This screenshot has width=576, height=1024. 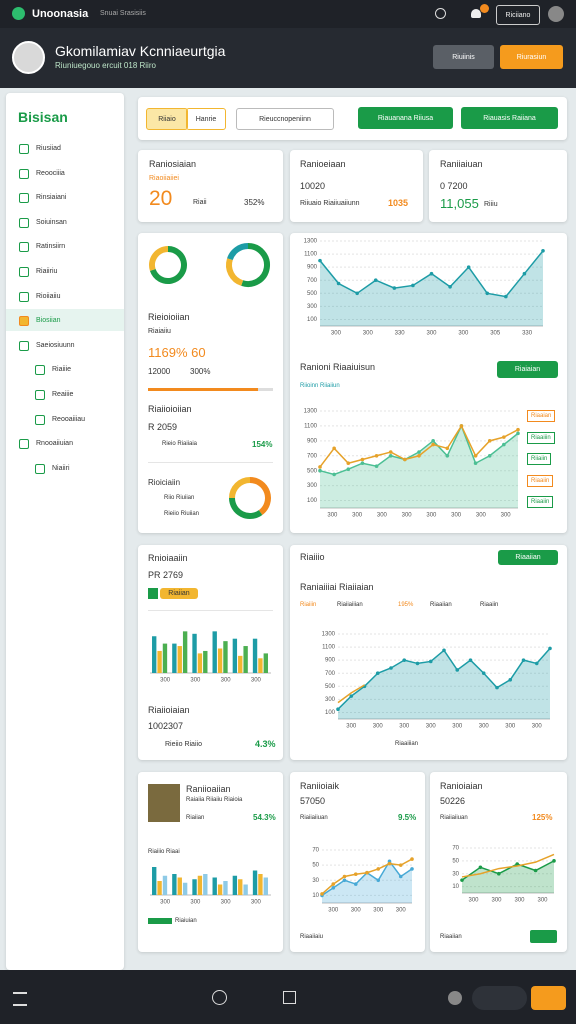 What do you see at coordinates (459, 203) in the screenshot?
I see `stat-value: 11,055` at bounding box center [459, 203].